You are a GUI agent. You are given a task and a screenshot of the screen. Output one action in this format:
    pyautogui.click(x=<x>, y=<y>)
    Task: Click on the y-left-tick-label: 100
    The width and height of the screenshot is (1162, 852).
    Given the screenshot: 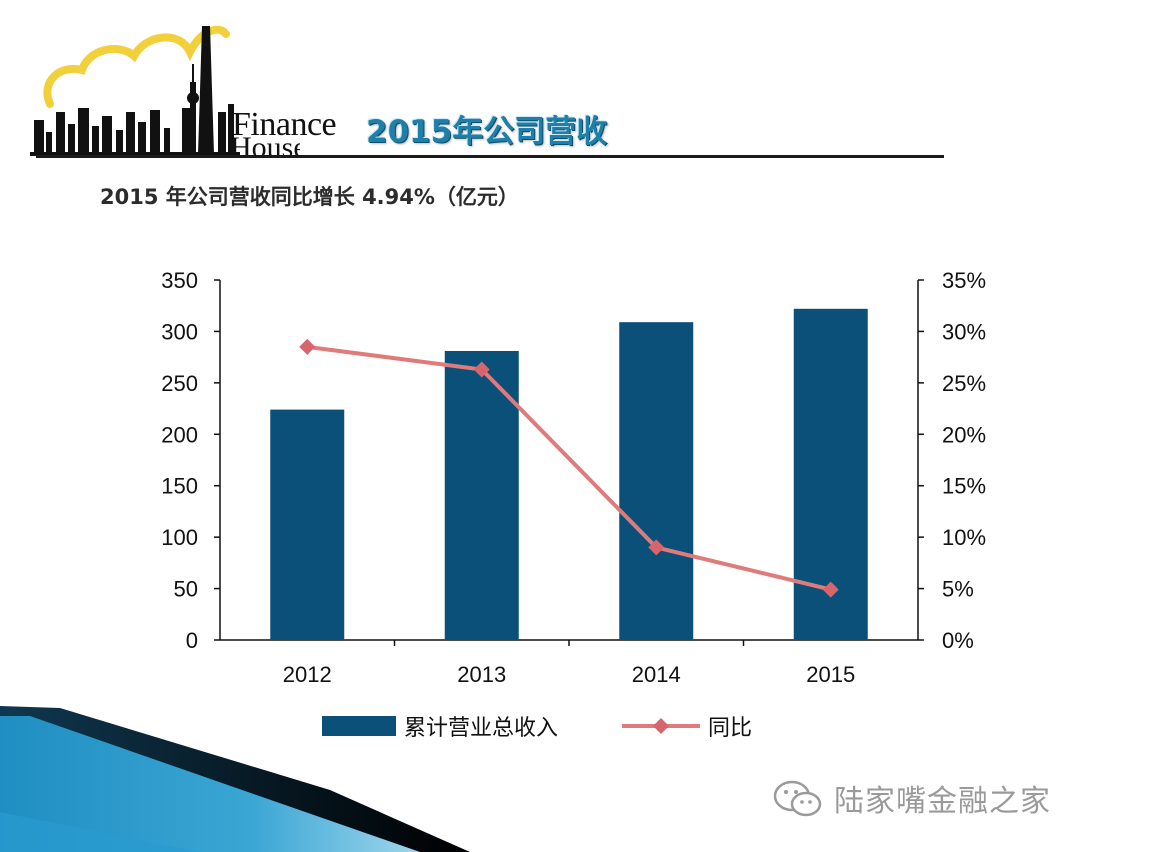 What is the action you would take?
    pyautogui.click(x=179, y=537)
    